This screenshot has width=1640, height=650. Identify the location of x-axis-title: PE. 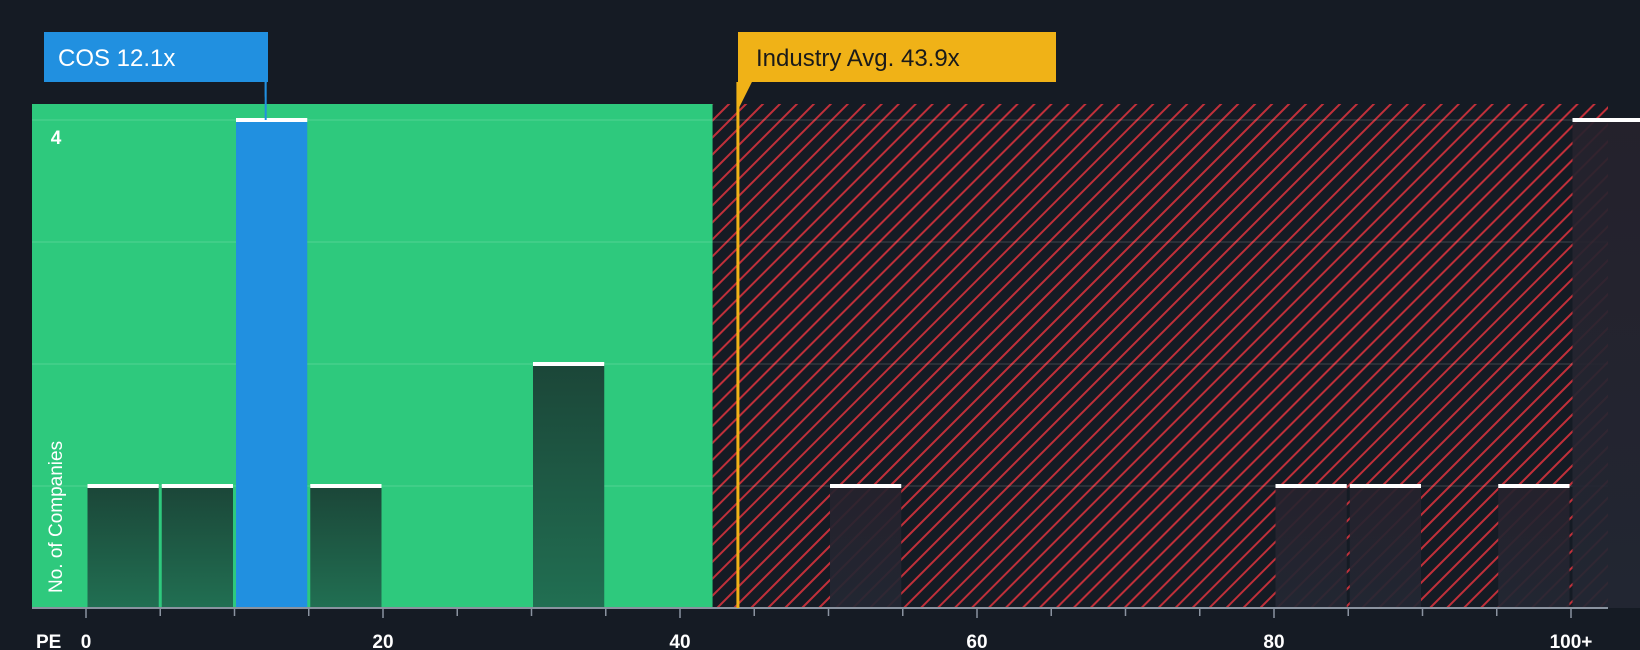
(48, 641).